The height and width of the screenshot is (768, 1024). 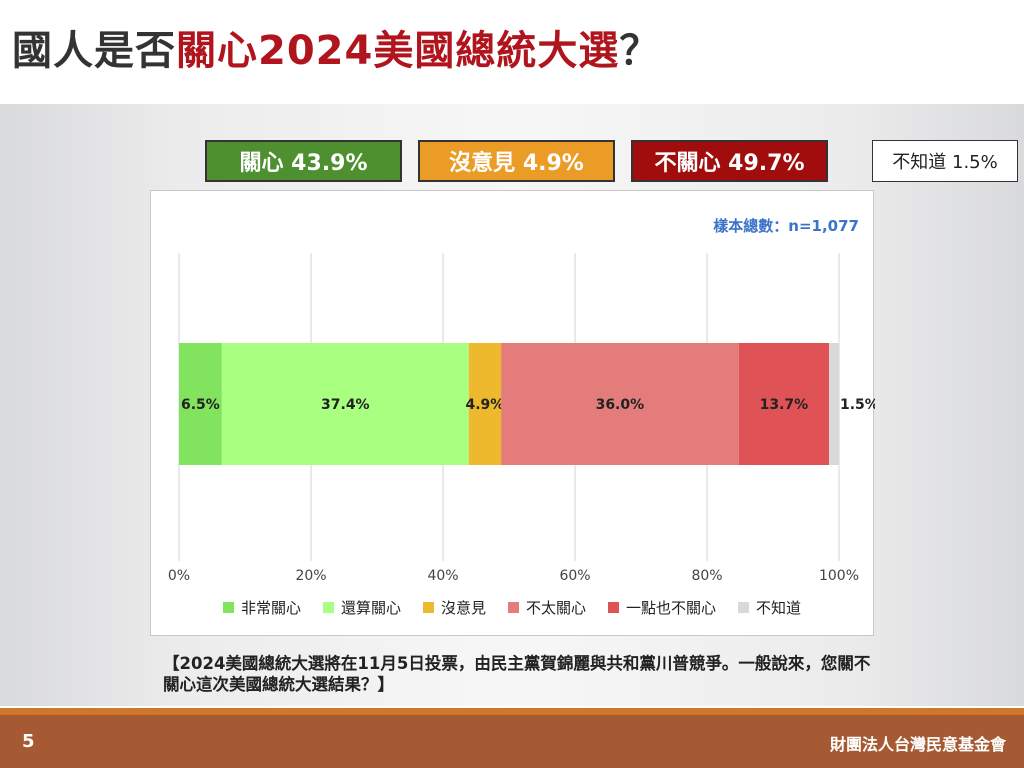 What do you see at coordinates (28, 741) in the screenshot?
I see `page-number: 5` at bounding box center [28, 741].